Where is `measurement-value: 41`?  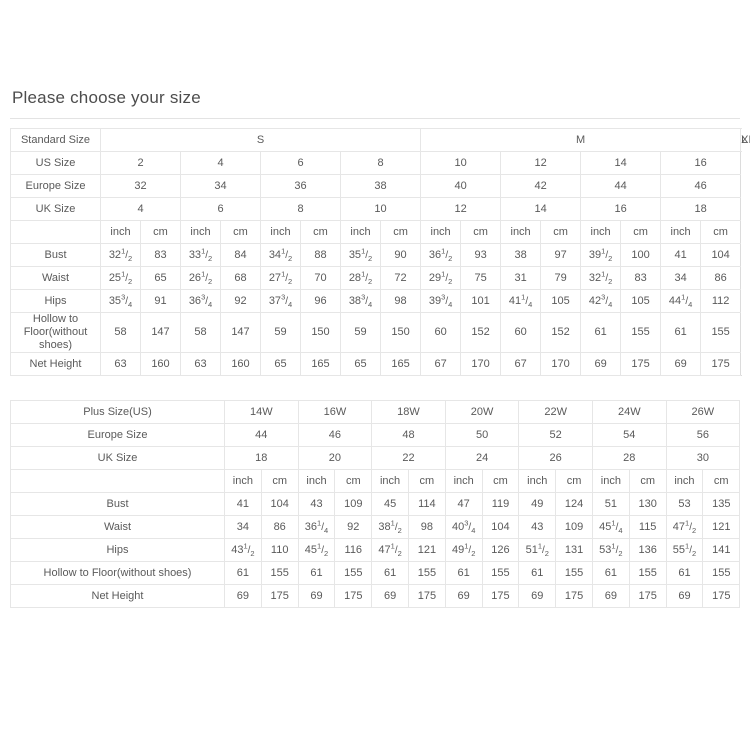
measurement-value: 41 is located at coordinates (681, 255).